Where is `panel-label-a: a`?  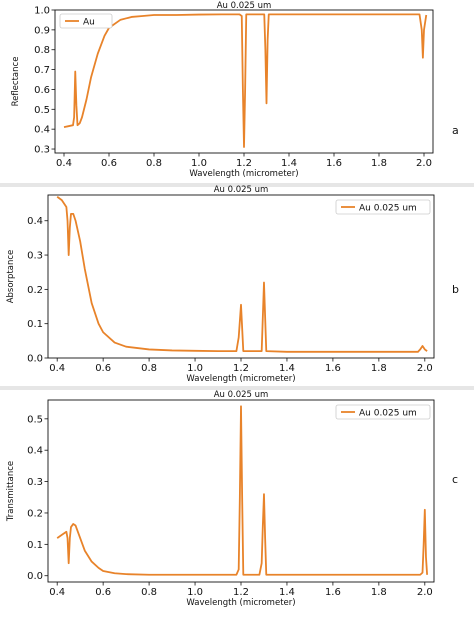
panel-label-a: a is located at coordinates (455, 130).